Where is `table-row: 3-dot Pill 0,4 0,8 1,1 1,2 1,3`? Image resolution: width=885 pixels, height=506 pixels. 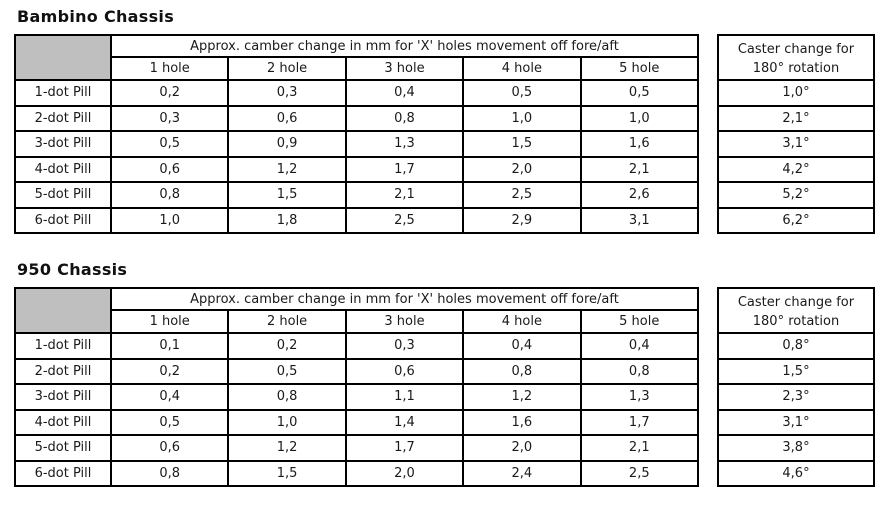 table-row: 3-dot Pill 0,4 0,8 1,1 1,2 1,3 is located at coordinates (356, 397).